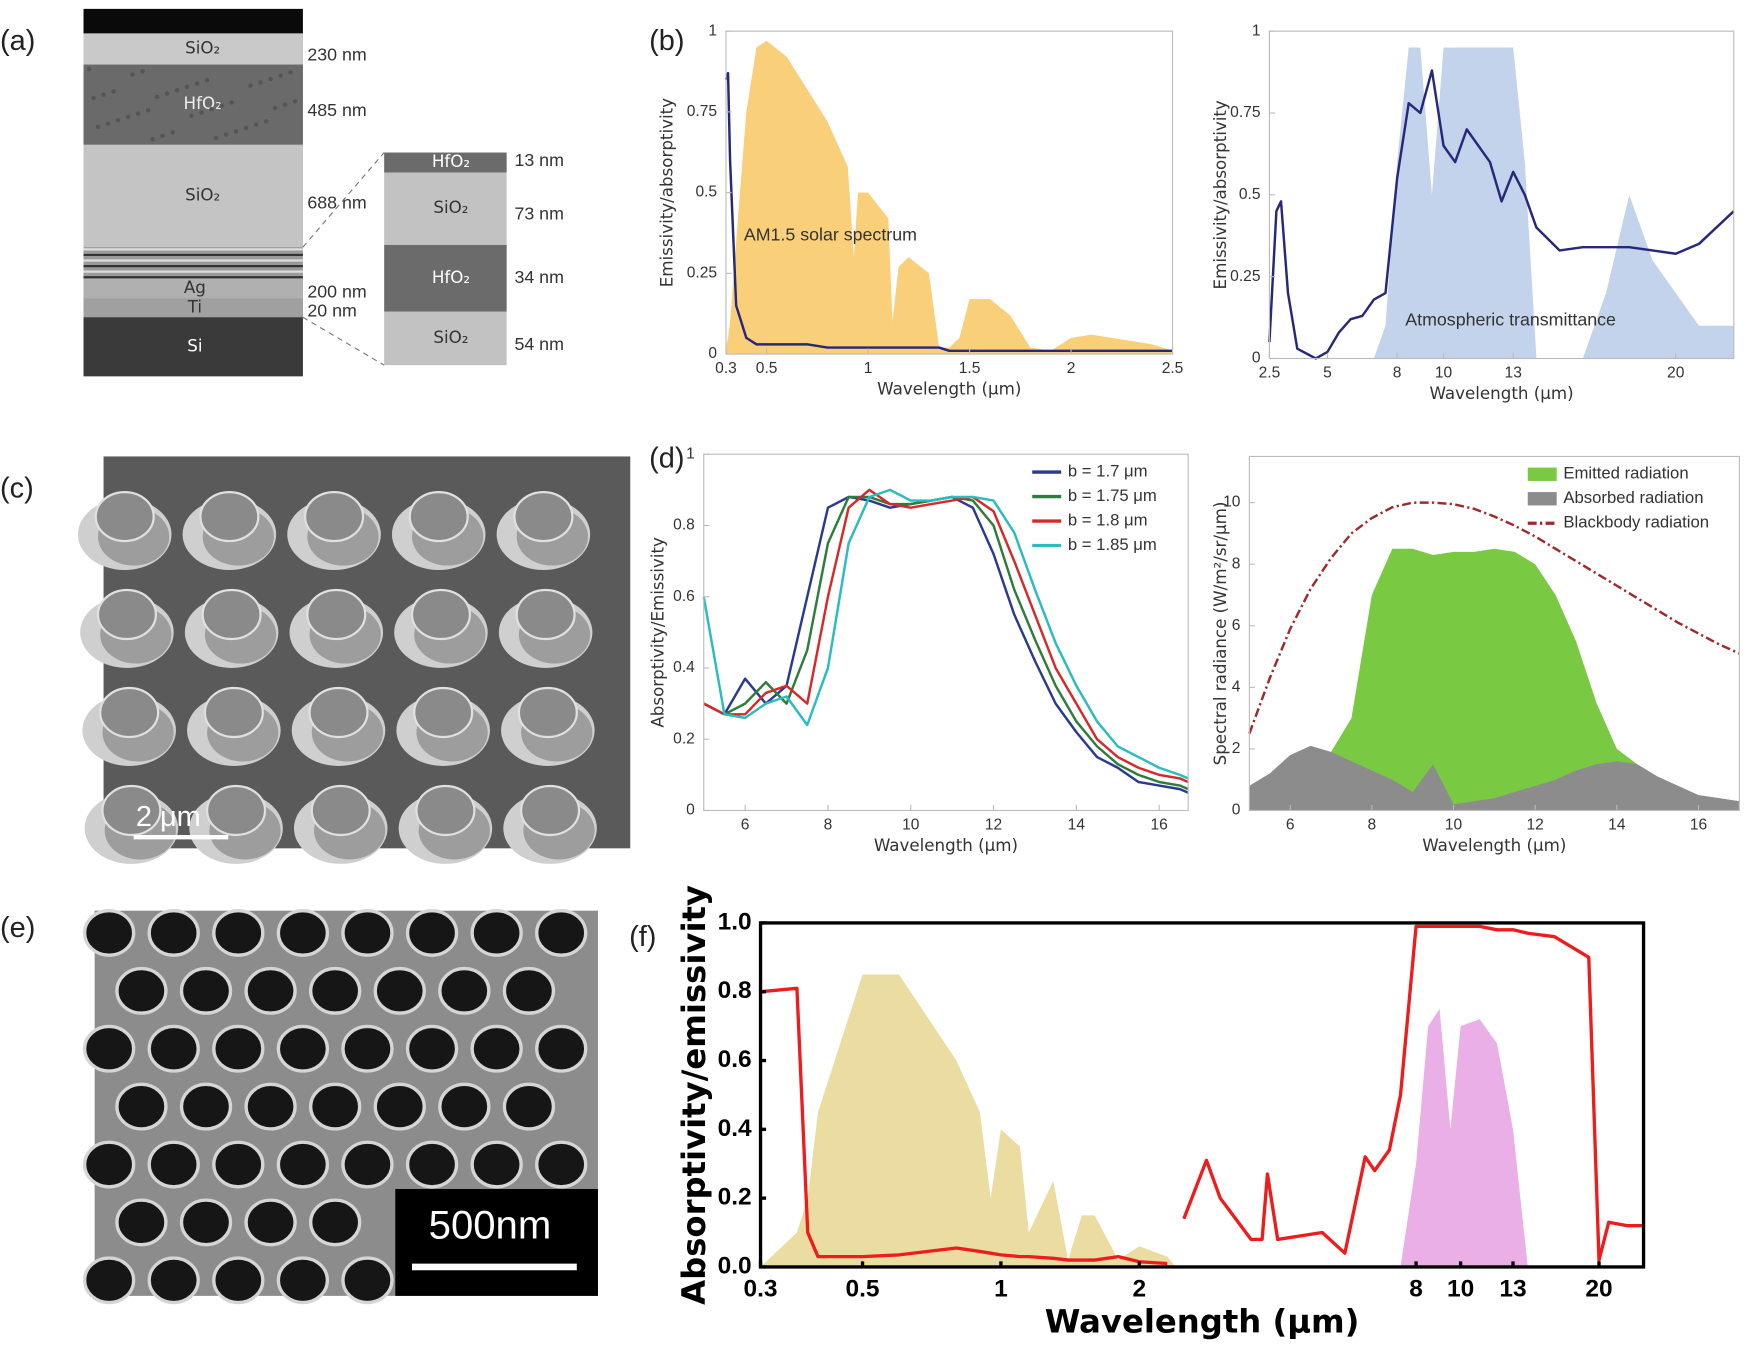  Describe the element at coordinates (1158, 824) in the screenshot. I see `x-tick-label: 16` at that location.